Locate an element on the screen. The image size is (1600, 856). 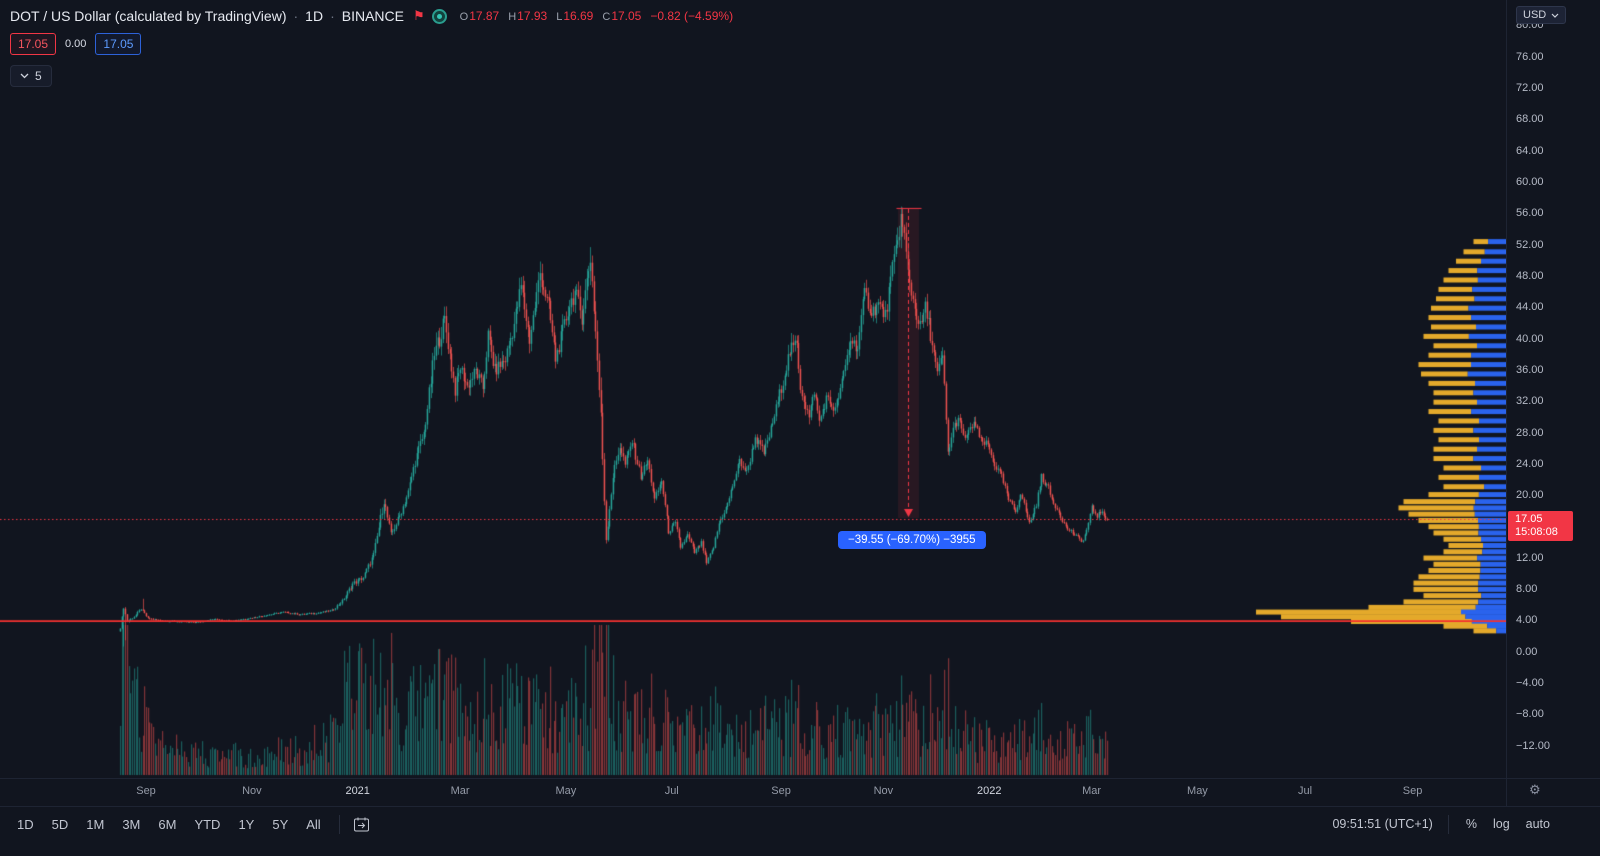
open-value: 17.87 is located at coordinates (484, 16).